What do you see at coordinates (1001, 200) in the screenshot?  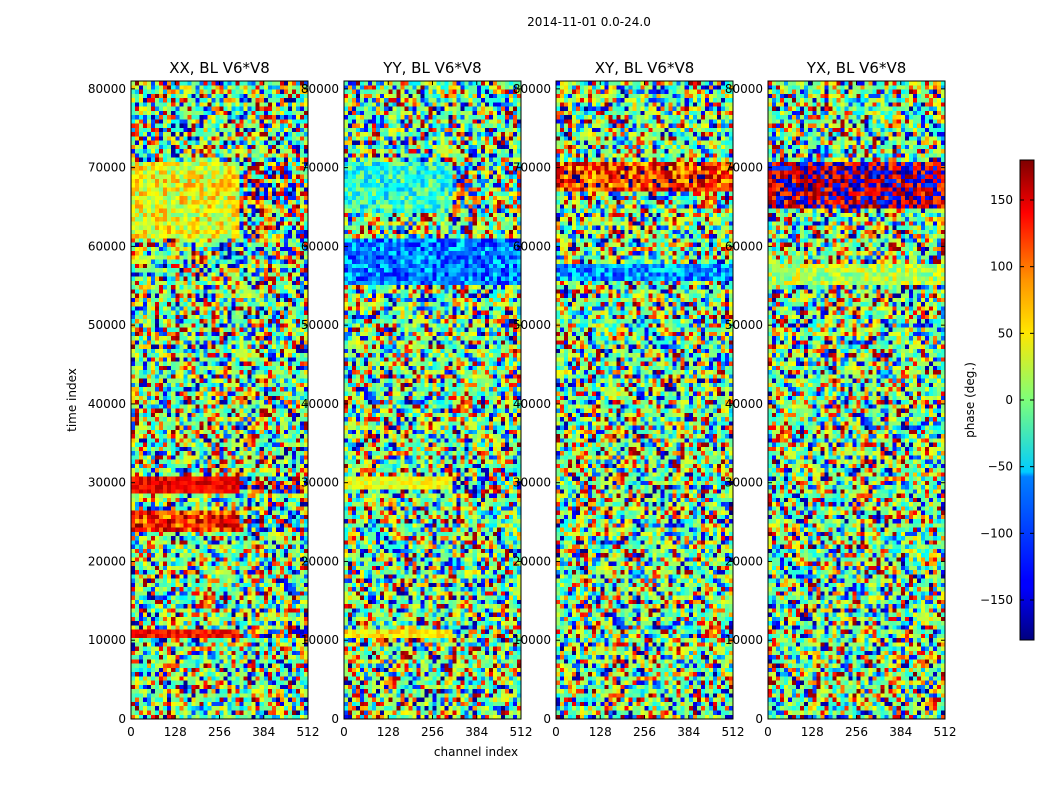 I see `colorbar-tick-label: 150` at bounding box center [1001, 200].